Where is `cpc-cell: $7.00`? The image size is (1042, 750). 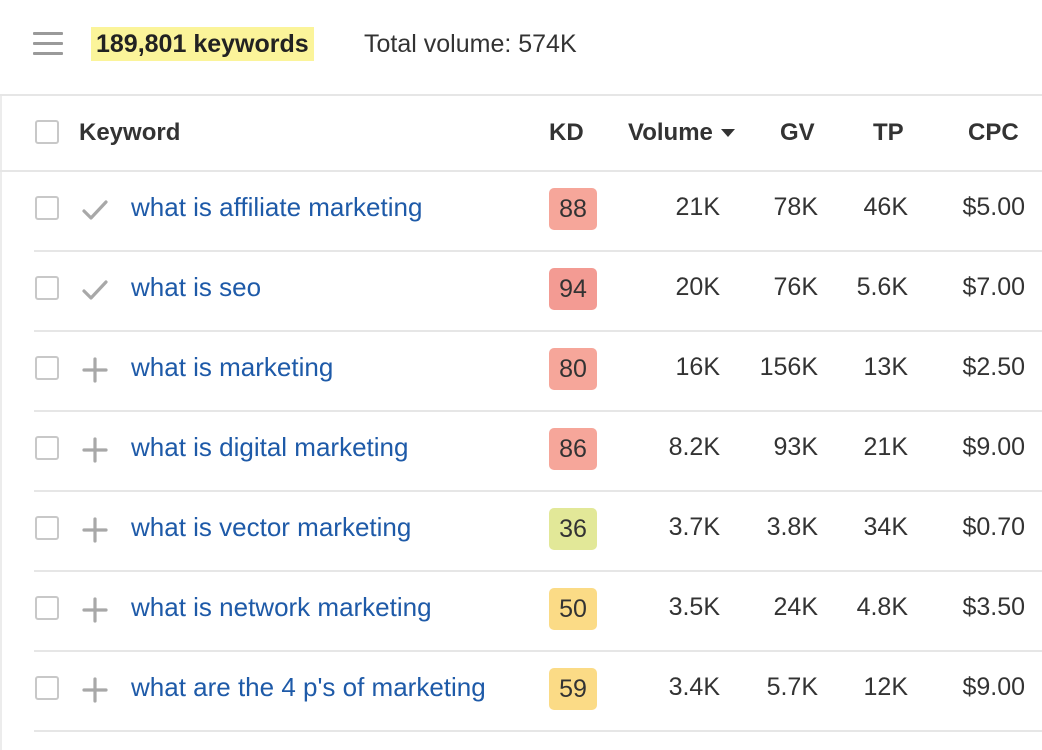 cpc-cell: $7.00 is located at coordinates (993, 287).